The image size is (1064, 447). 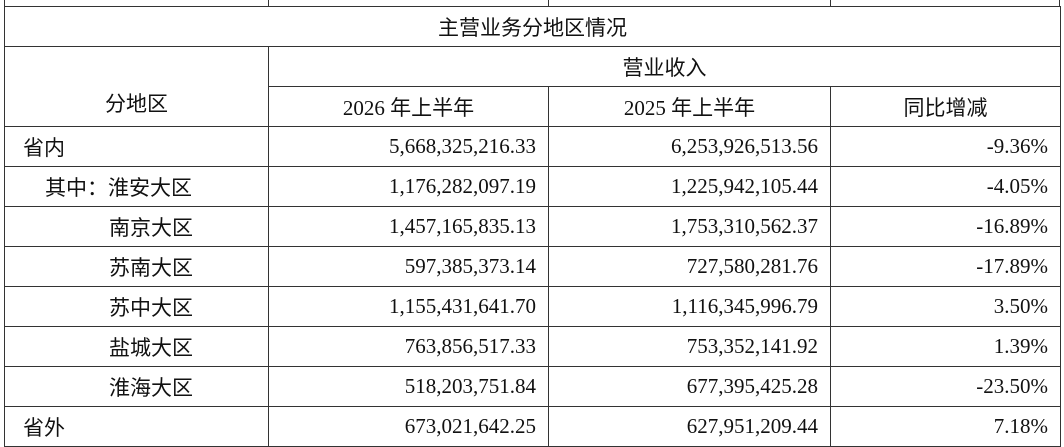 I want to click on value-cell: 1,225,942,105.44, so click(x=689, y=186).